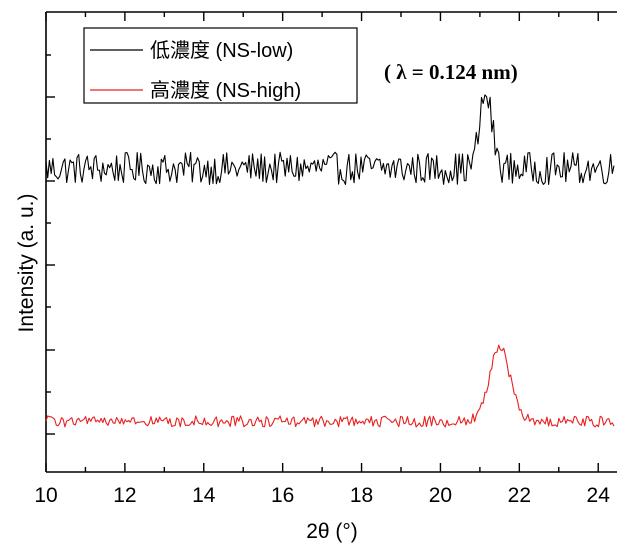 The width and height of the screenshot is (617, 549). What do you see at coordinates (330, 386) in the screenshot?
I see `series-line-ns-high` at bounding box center [330, 386].